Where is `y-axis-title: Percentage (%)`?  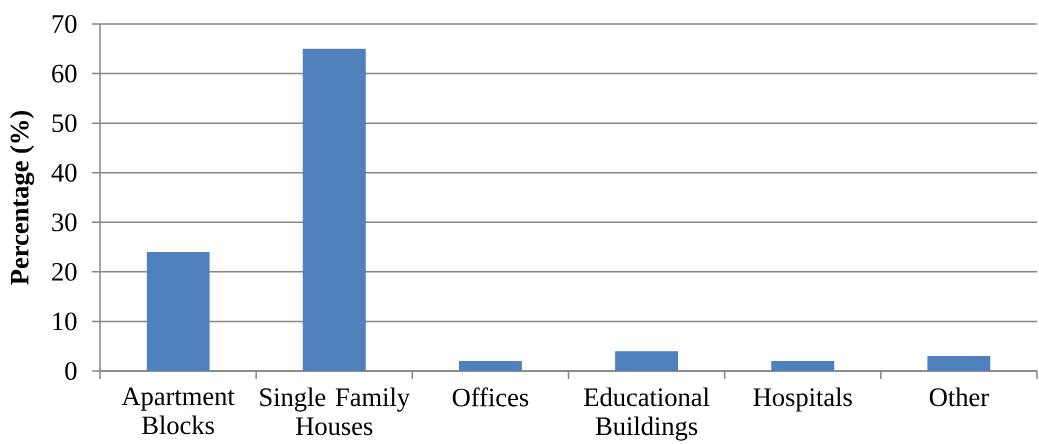
y-axis-title: Percentage (%) is located at coordinates (22, 197).